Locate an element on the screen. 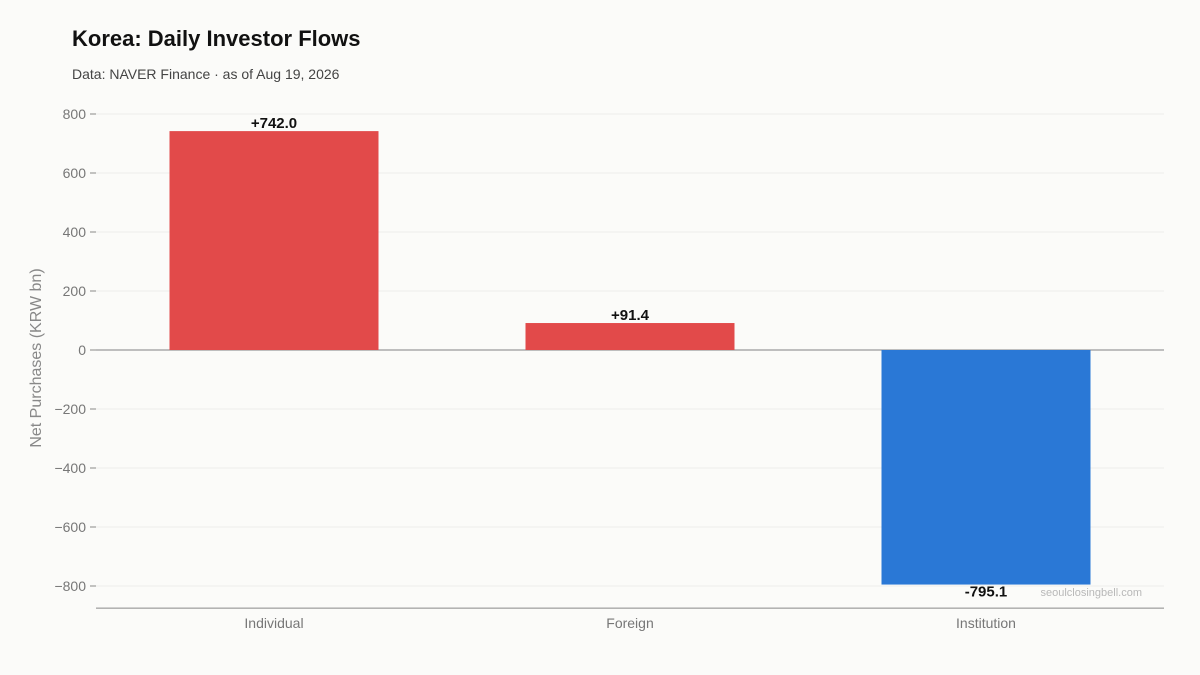 The height and width of the screenshot is (675, 1200). y-tick-label: 600 is located at coordinates (75, 173).